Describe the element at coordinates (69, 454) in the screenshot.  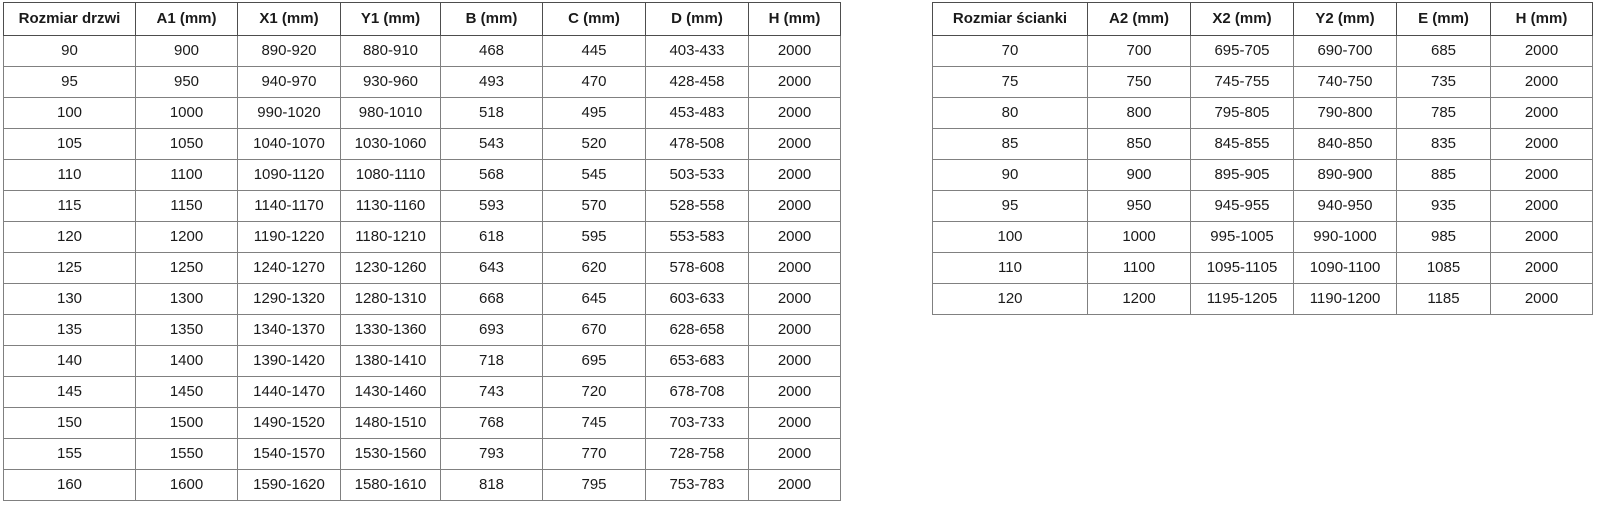
I see `doors-cell-r13-c0: 155` at that location.